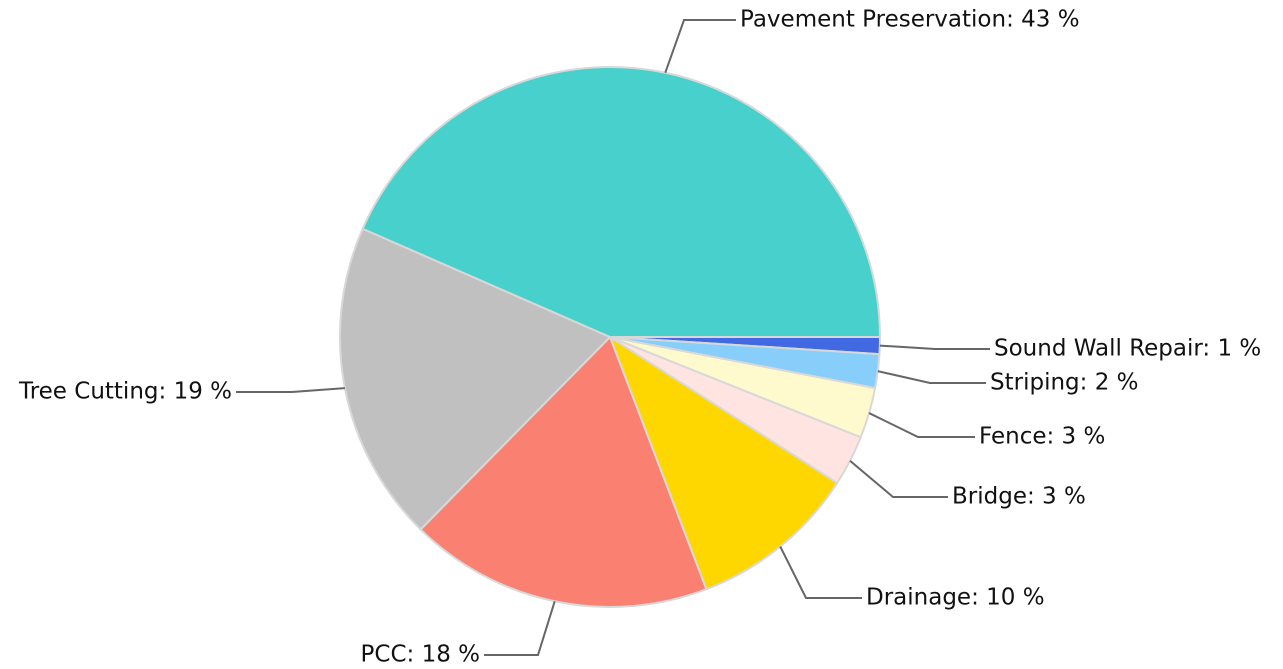  What do you see at coordinates (1127, 349) in the screenshot?
I see `slice-label: Sound Wall Repair: 1 %` at bounding box center [1127, 349].